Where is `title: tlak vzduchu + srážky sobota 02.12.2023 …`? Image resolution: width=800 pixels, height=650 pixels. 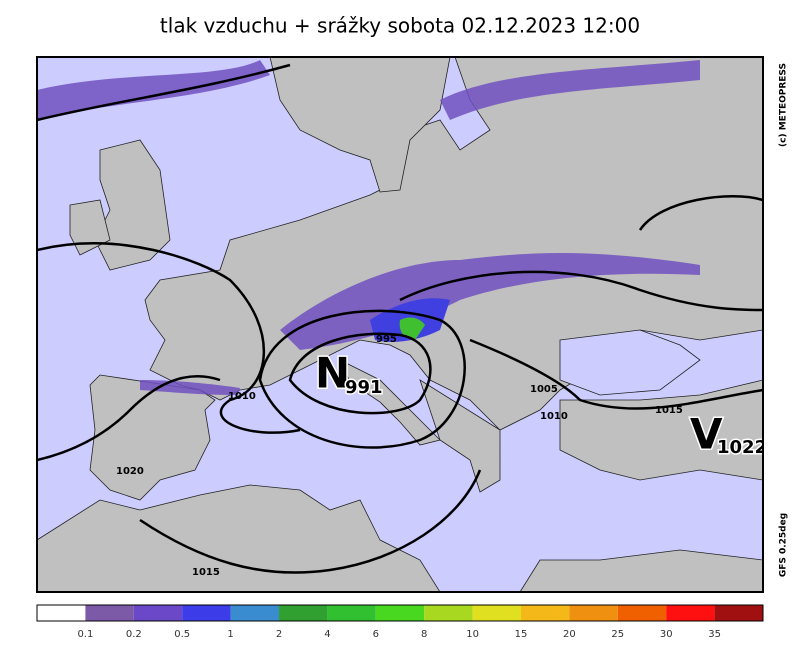 title: tlak vzduchu + srážky sobota 02.12.2023 … is located at coordinates (400, 26).